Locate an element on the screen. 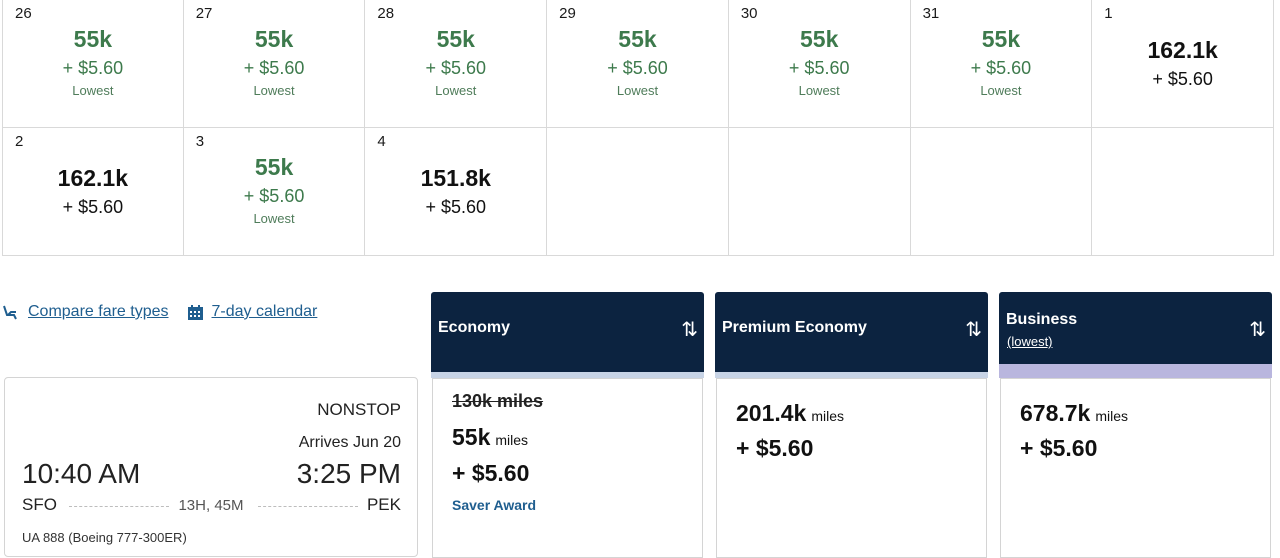 This screenshot has width=1280, height=558. calendar-day: 3 55k + $5.60 Lowest is located at coordinates (274, 192).